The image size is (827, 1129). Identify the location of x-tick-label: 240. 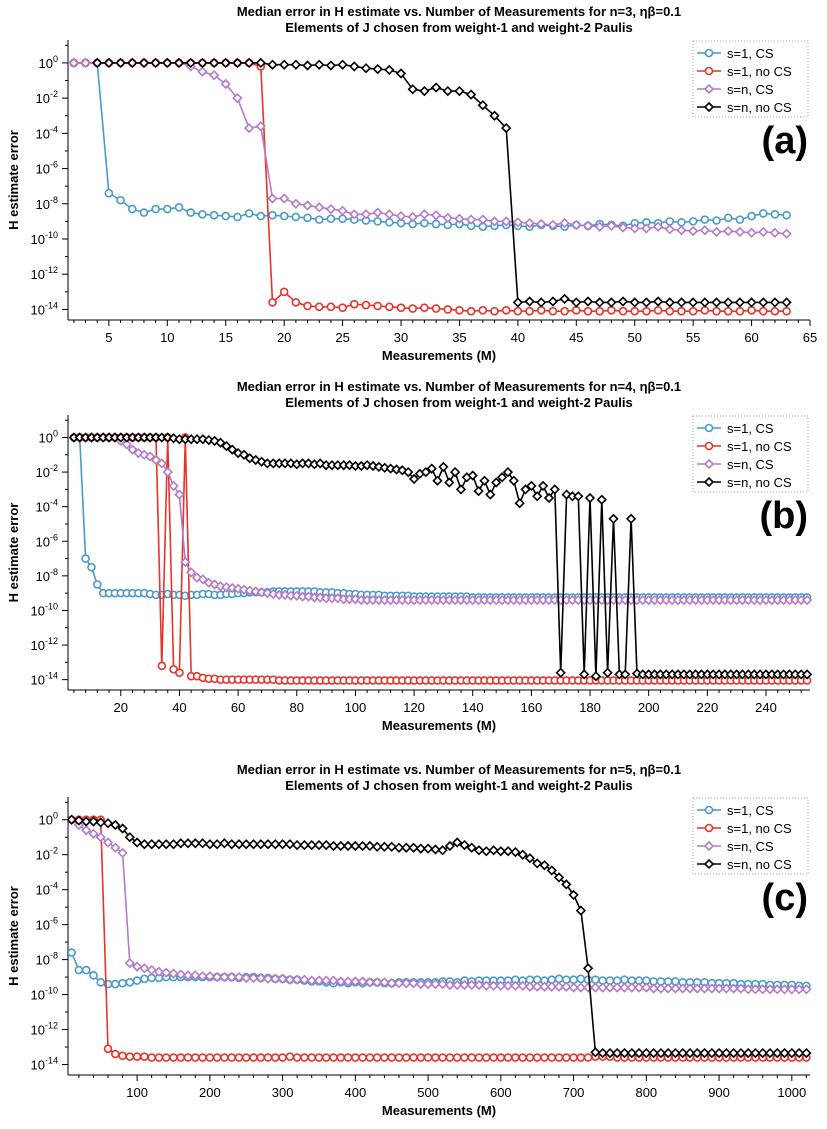
(766, 707).